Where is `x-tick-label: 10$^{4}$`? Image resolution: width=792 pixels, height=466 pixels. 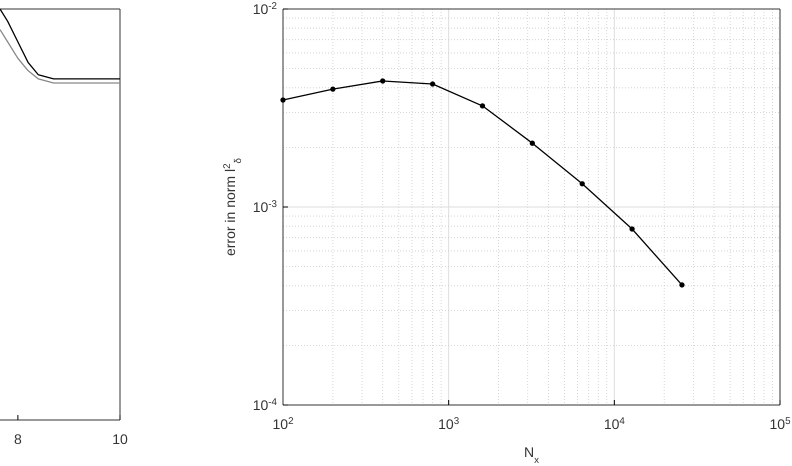
x-tick-label: 10$^{4}$ is located at coordinates (615, 424).